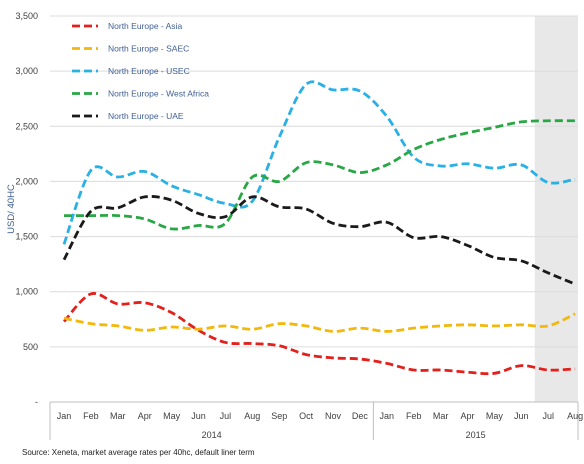 The image size is (584, 464). What do you see at coordinates (26, 71) in the screenshot?
I see `y-tick-label: 3,000` at bounding box center [26, 71].